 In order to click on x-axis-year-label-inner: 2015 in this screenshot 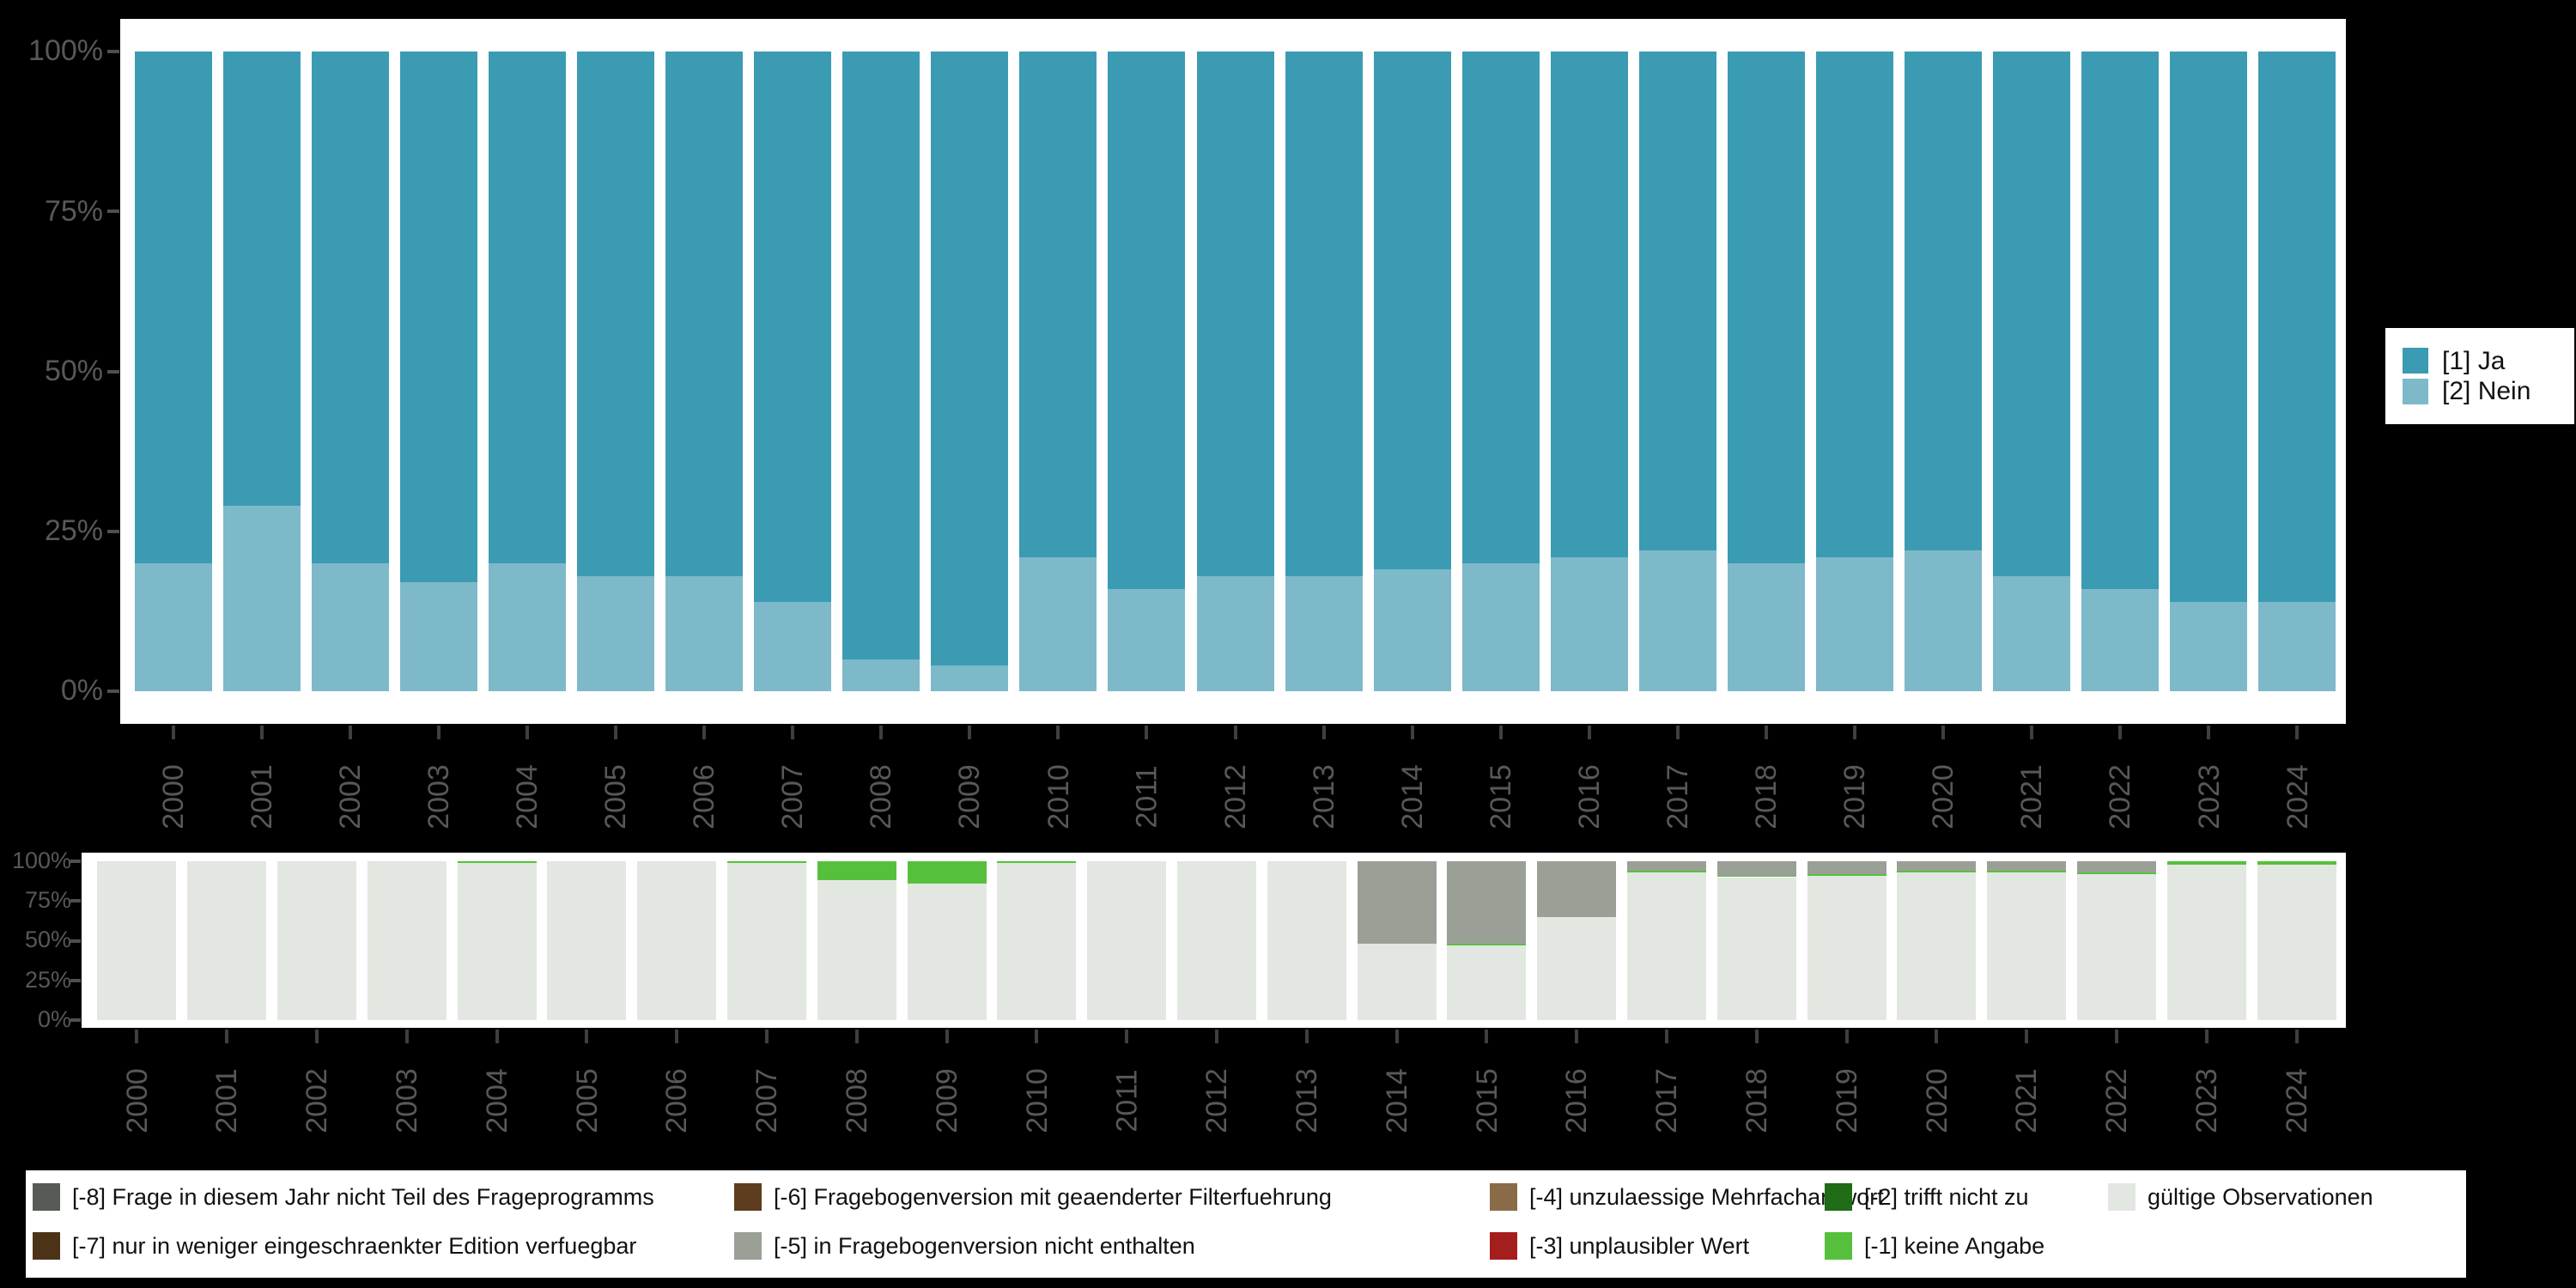, I will do `click(1501, 797)`.